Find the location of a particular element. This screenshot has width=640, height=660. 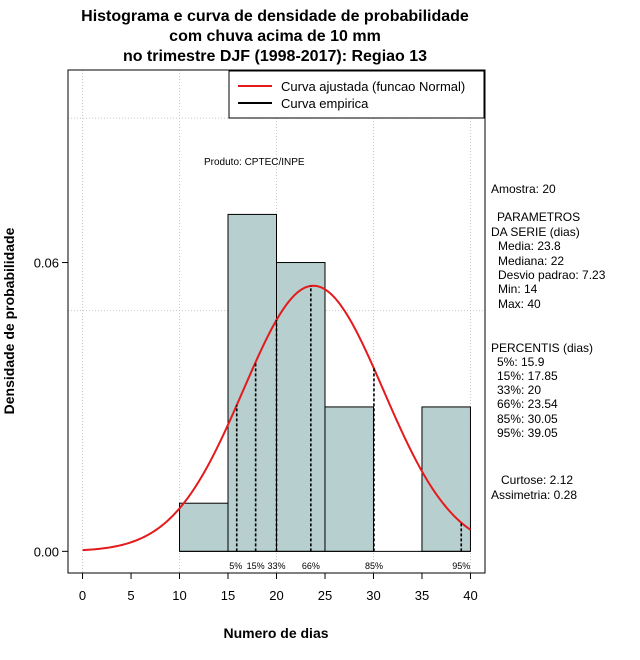

stat-param-title-1: PARAMETROS is located at coordinates (538, 217).